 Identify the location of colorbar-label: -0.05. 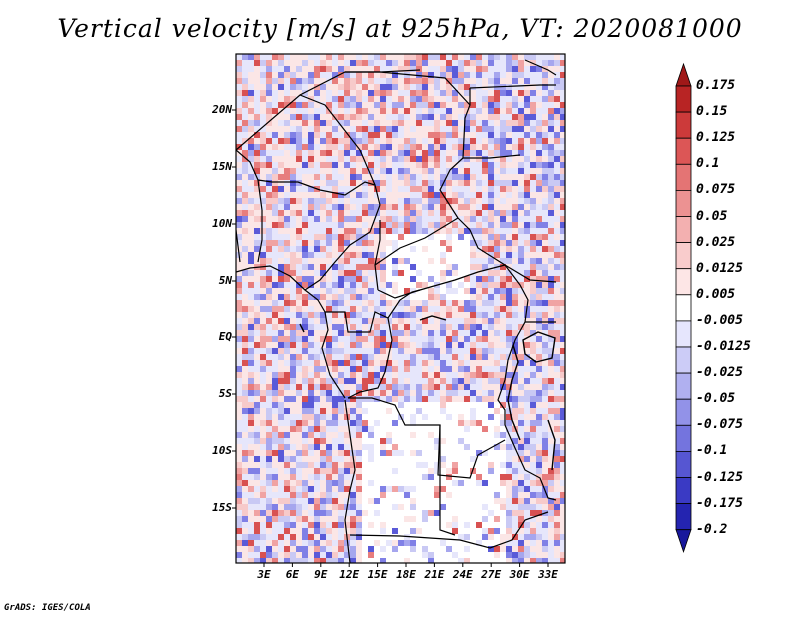
(716, 399).